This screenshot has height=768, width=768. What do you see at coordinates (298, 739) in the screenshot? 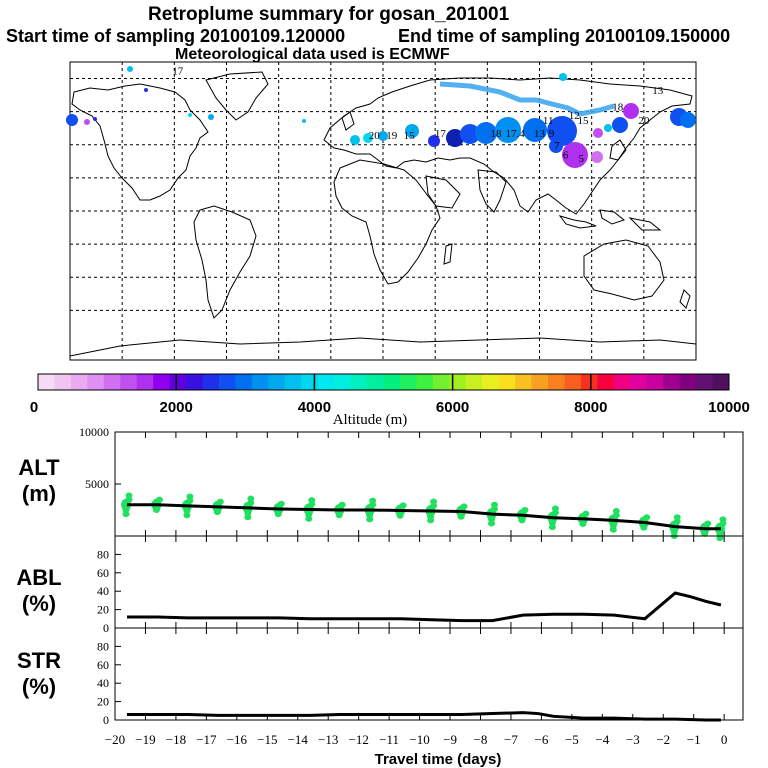
I see `x-tick-label: −14` at bounding box center [298, 739].